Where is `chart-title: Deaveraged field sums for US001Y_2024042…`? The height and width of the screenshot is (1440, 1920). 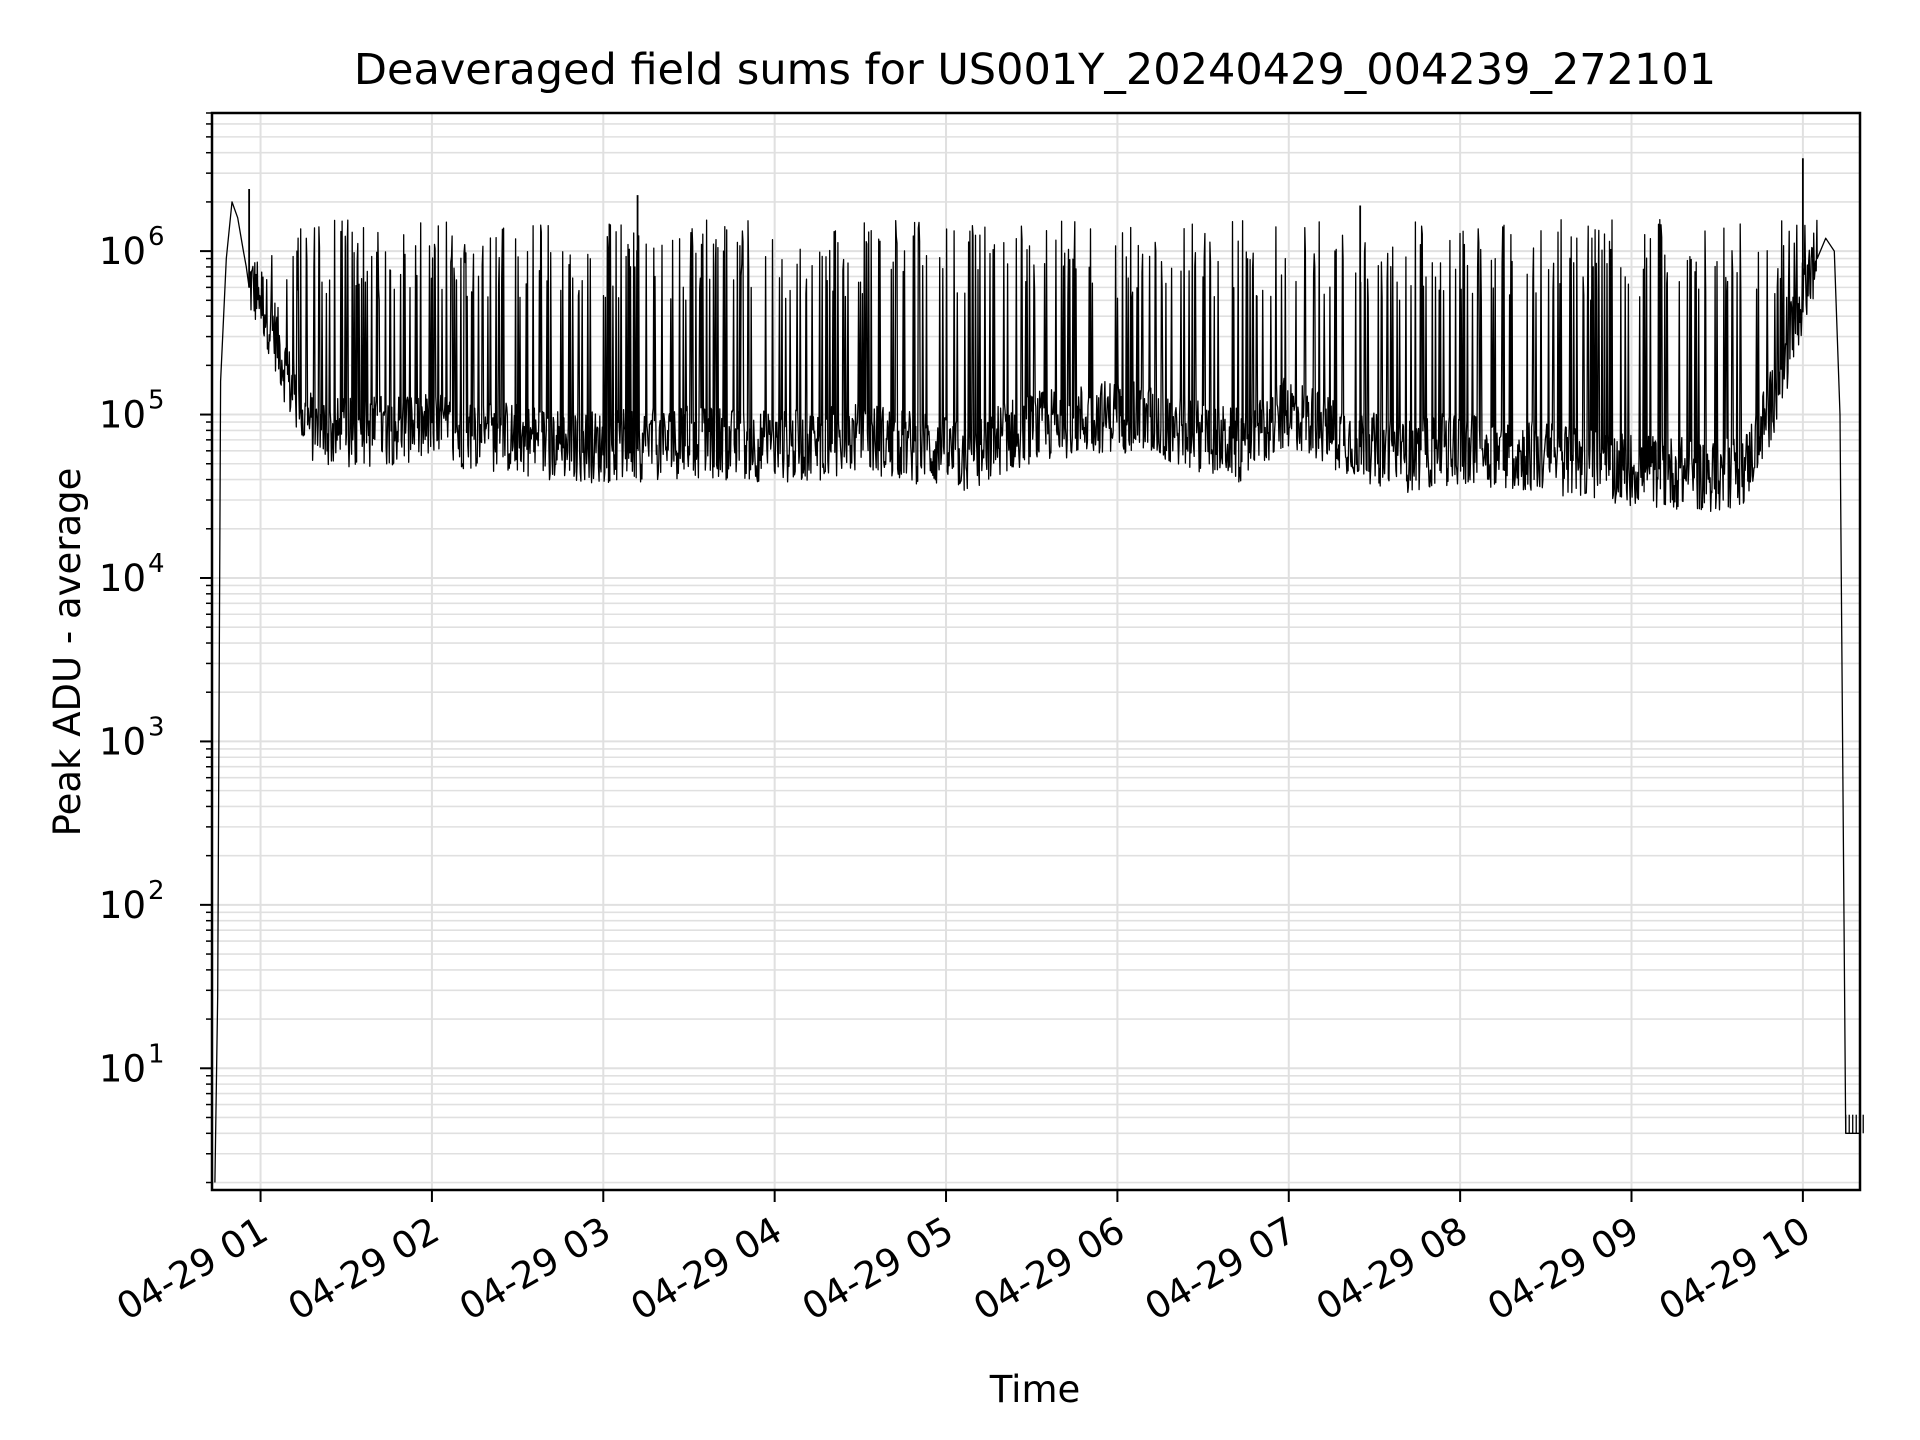 chart-title: Deaveraged field sums for US001Y_2024042… is located at coordinates (1035, 70).